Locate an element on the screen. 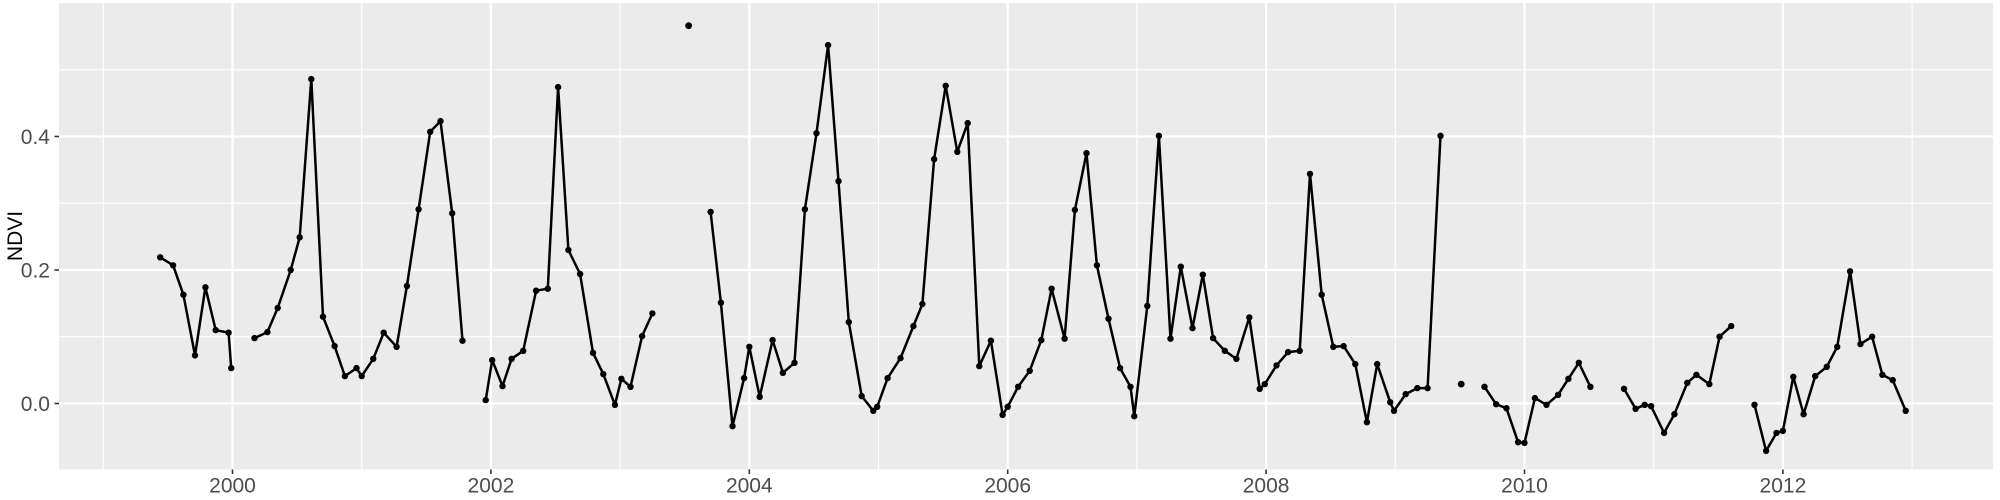 Image resolution: width=2000 pixels, height=500 pixels. y-axis-title: NDVI is located at coordinates (15, 236).